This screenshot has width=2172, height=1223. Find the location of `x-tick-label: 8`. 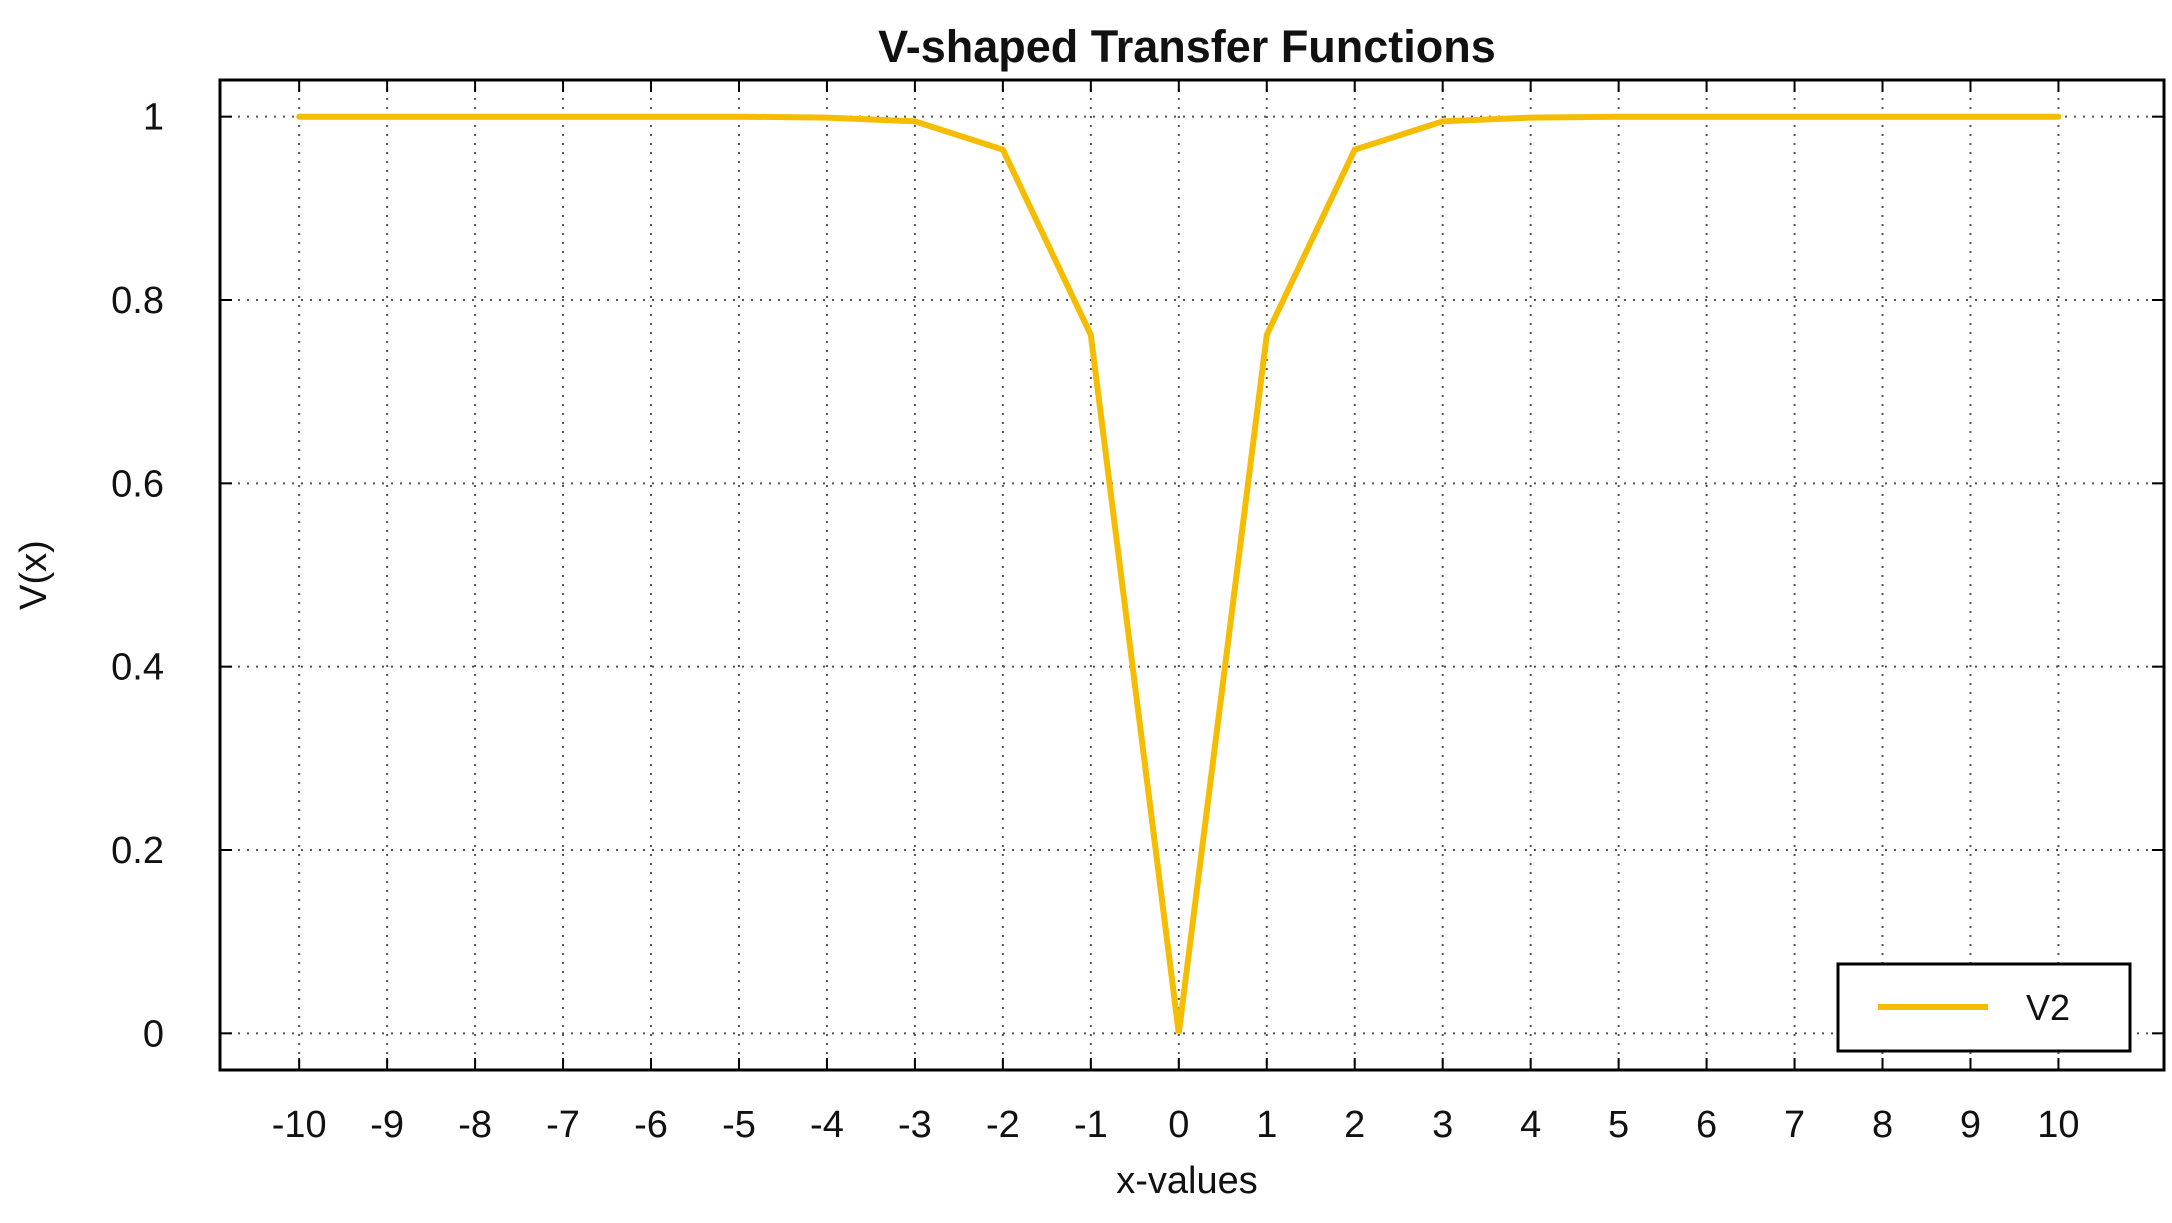

x-tick-label: 8 is located at coordinates (1882, 1125).